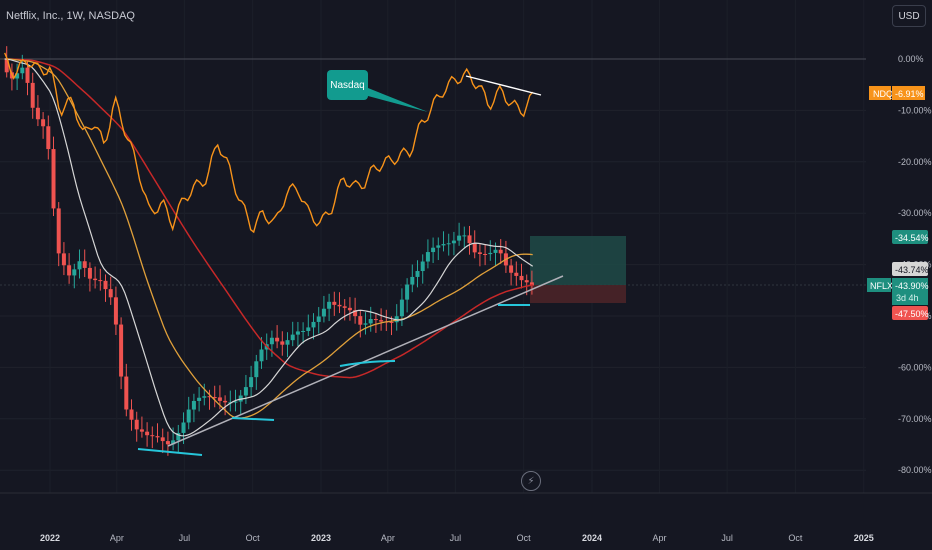  Describe the element at coordinates (727, 538) in the screenshot. I see `x-tick-label: Jul` at that location.